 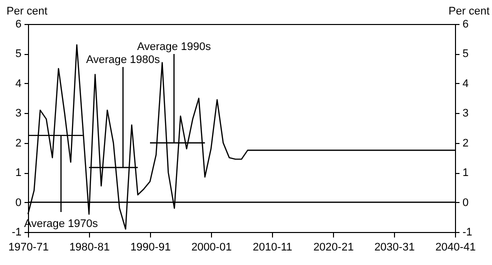 I want to click on y2-tick-label: 3, so click(x=465, y=114).